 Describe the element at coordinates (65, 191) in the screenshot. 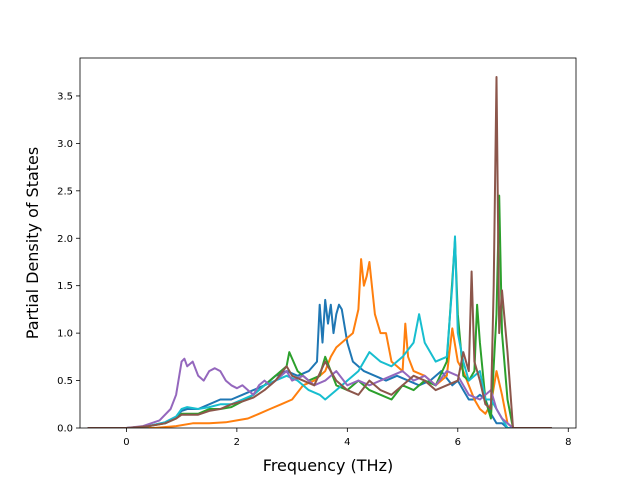

I see `y-tick-label: 2.5` at that location.